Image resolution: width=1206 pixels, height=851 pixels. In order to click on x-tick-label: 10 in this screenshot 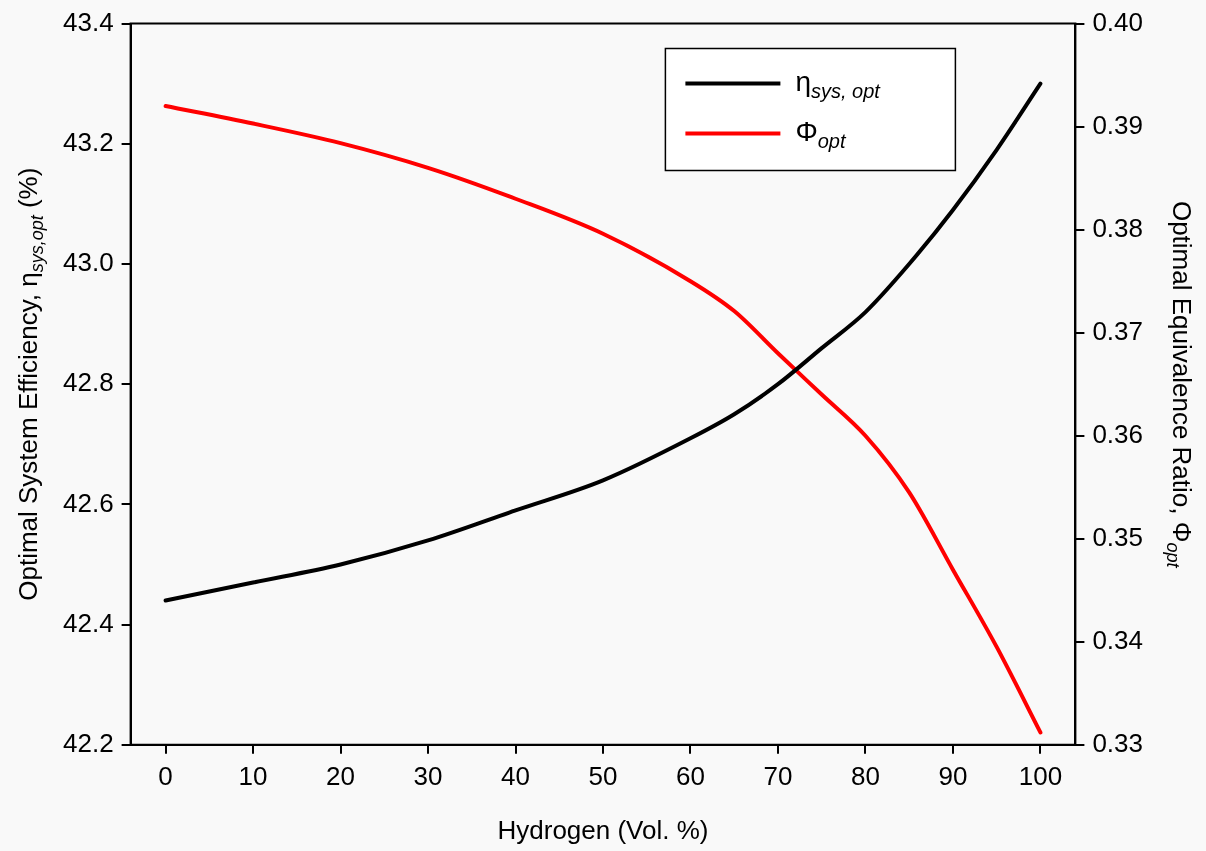, I will do `click(253, 775)`.